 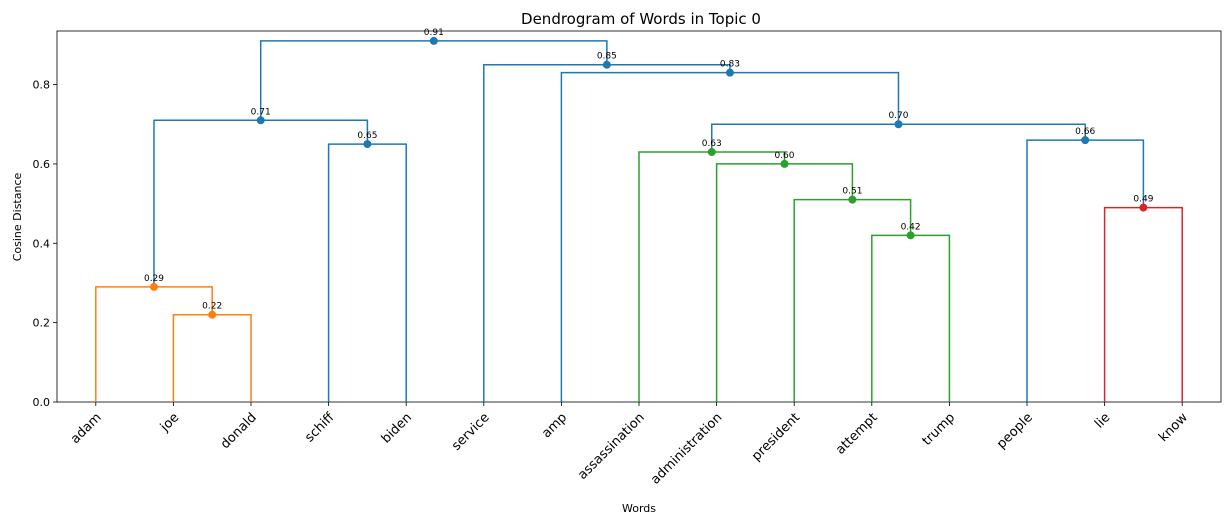 What do you see at coordinates (852, 192) in the screenshot?
I see `merge-label-m051: 0.51` at bounding box center [852, 192].